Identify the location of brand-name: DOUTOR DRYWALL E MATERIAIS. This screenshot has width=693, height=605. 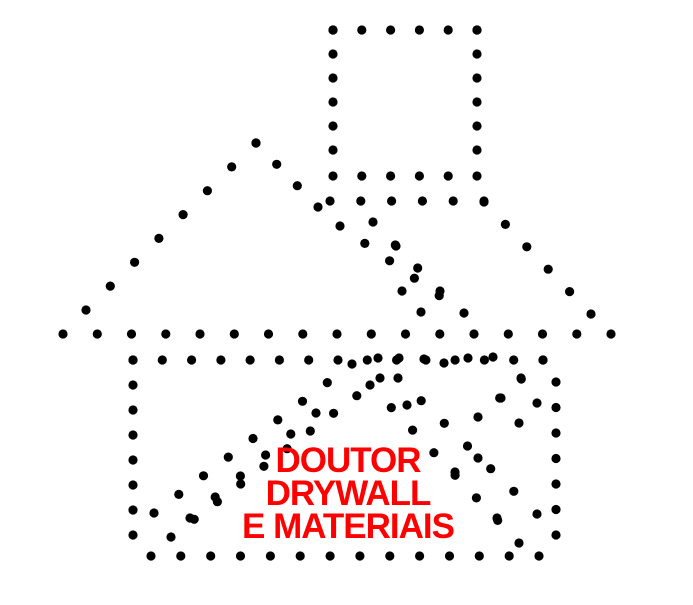
(348, 493).